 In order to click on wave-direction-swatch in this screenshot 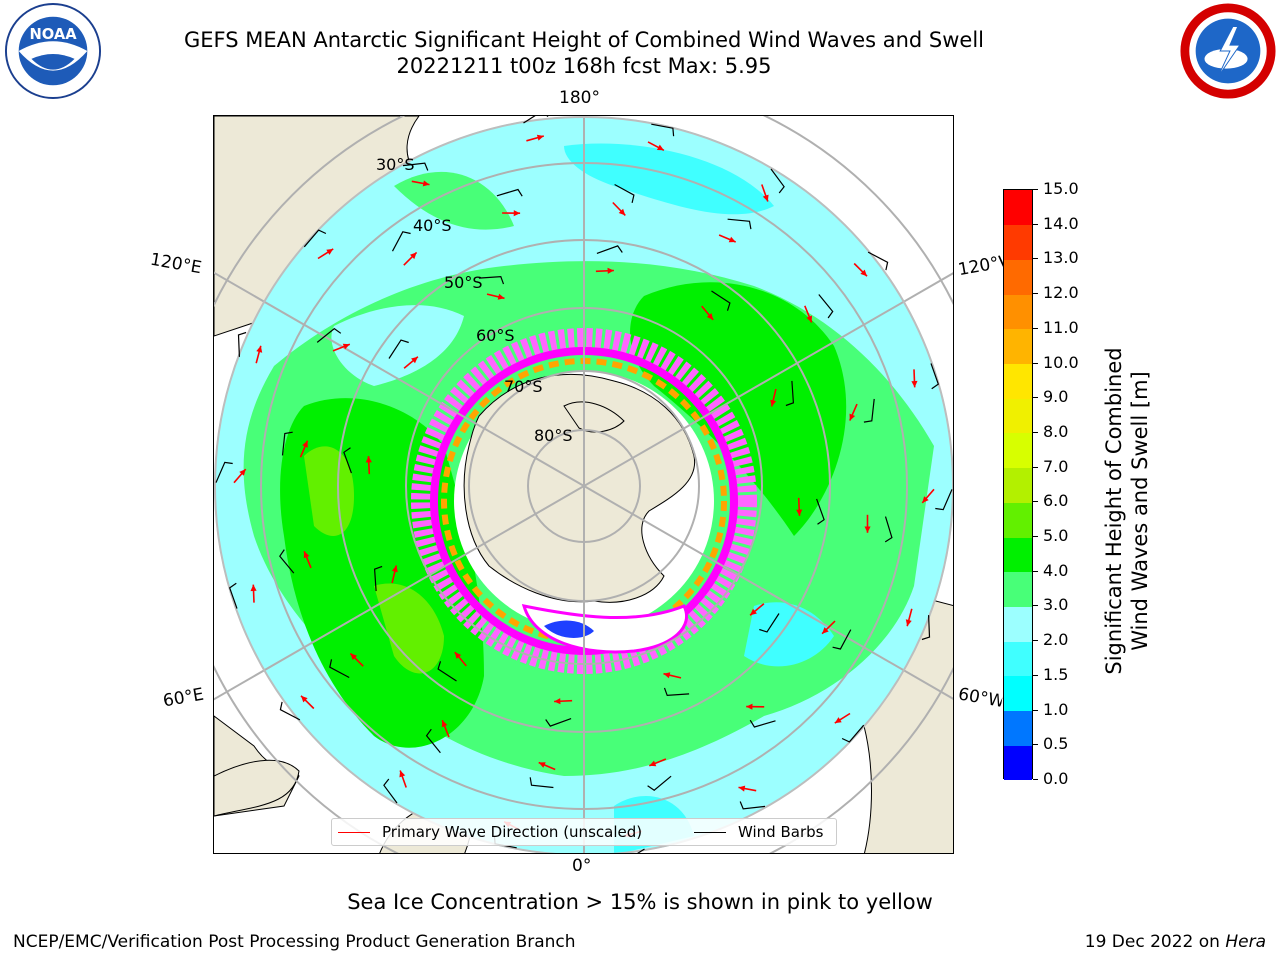, I will do `click(354, 832)`.